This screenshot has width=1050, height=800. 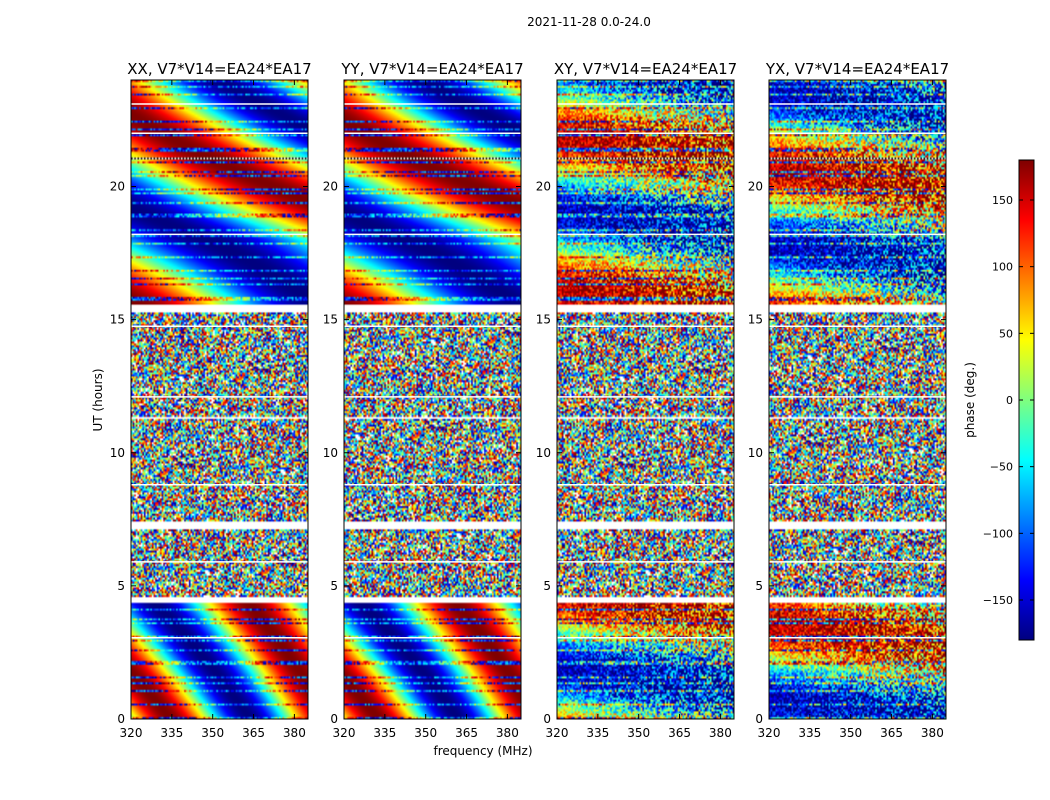 What do you see at coordinates (219, 69) in the screenshot?
I see `panel-title: XX, V7*V14=EA24*EA17` at bounding box center [219, 69].